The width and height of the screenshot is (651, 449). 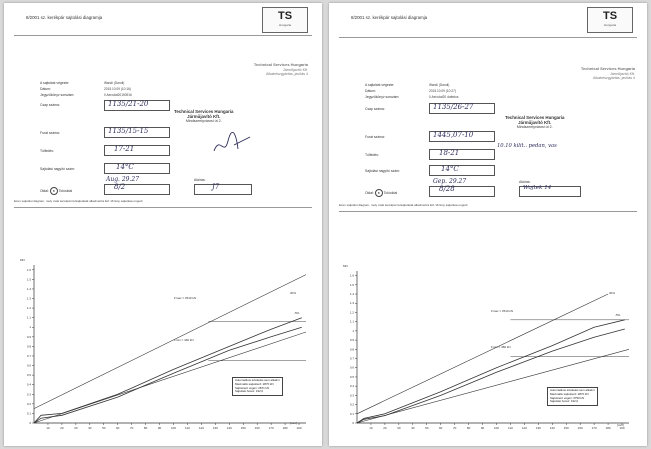 What do you see at coordinates (622, 428) in the screenshot?
I see `x-tick-label: 190` at bounding box center [622, 428].